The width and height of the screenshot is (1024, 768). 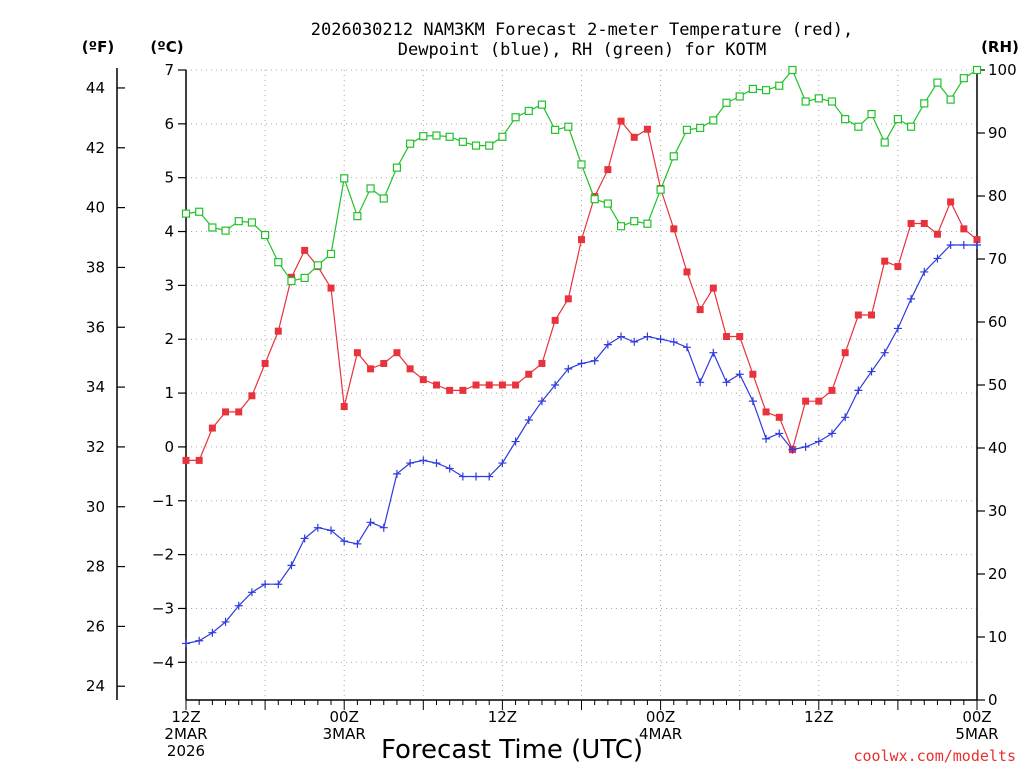 I want to click on fahrenheit-tick-label: 32, so click(x=95, y=447).